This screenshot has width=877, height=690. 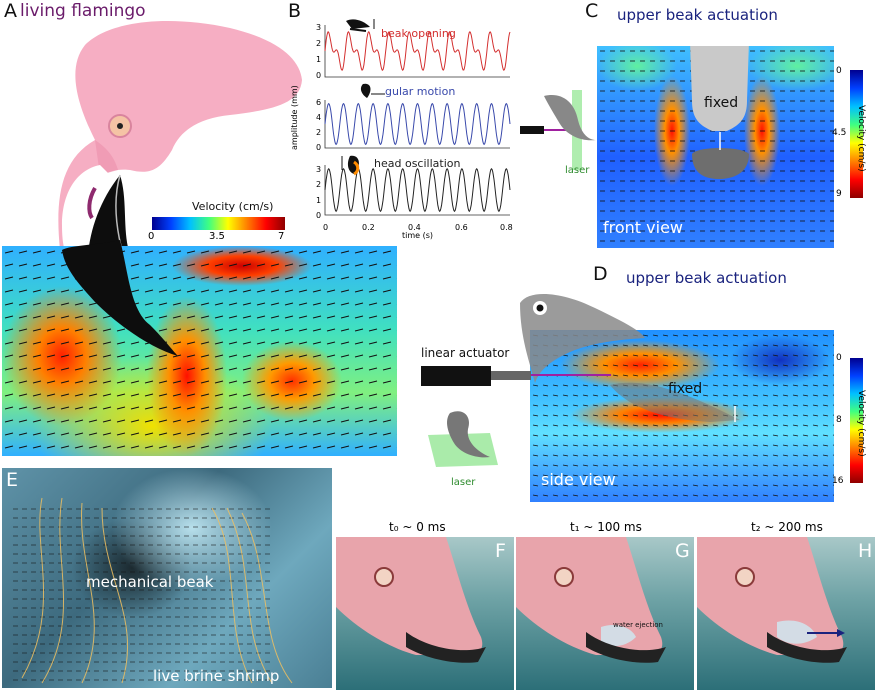 I want to click on mechanical-beak-label: mechanical beak, so click(x=150, y=582).